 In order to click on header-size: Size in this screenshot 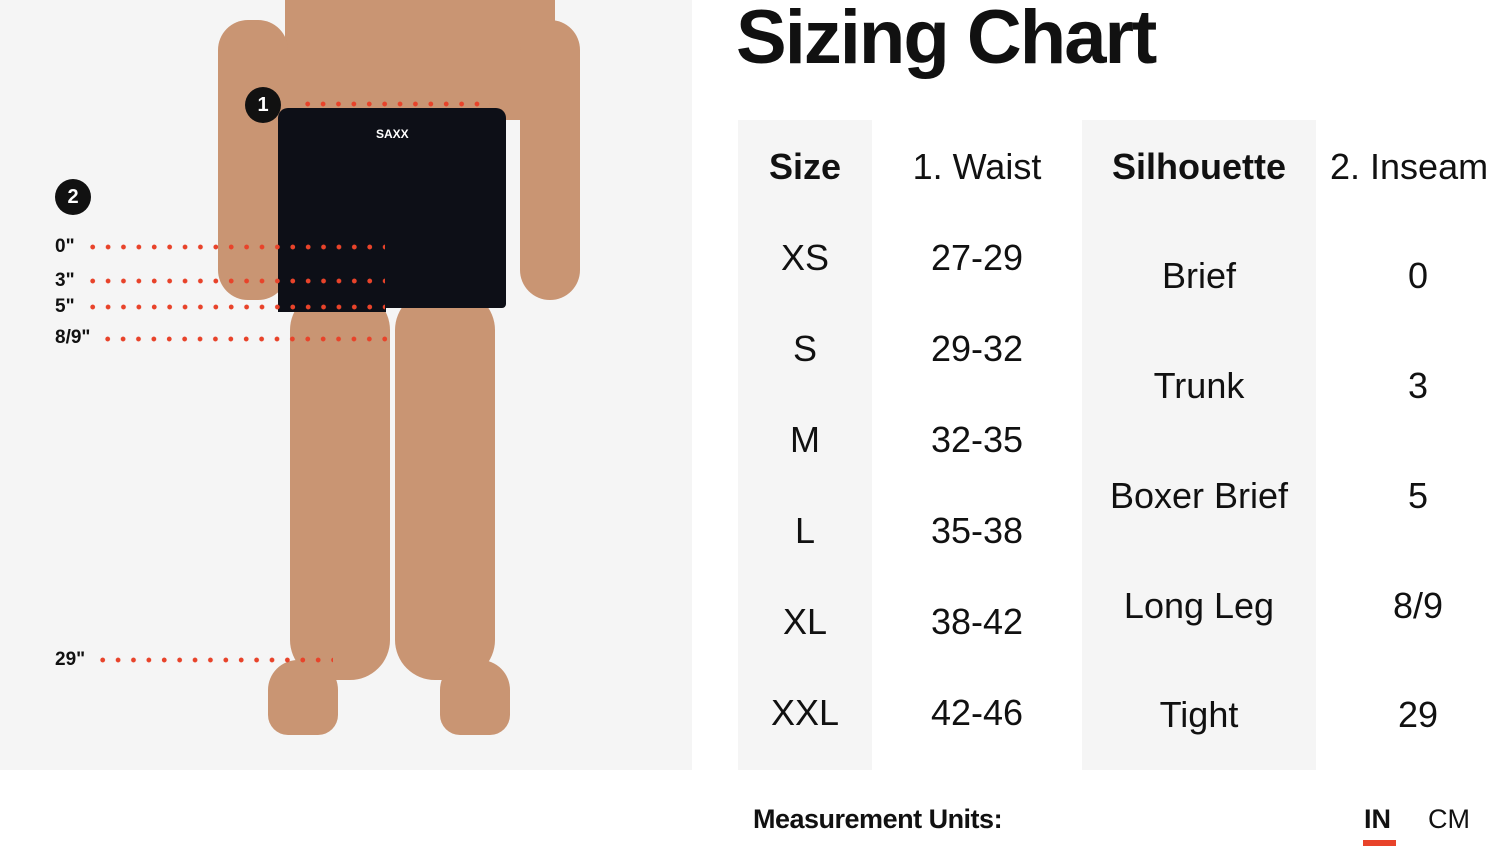, I will do `click(805, 166)`.